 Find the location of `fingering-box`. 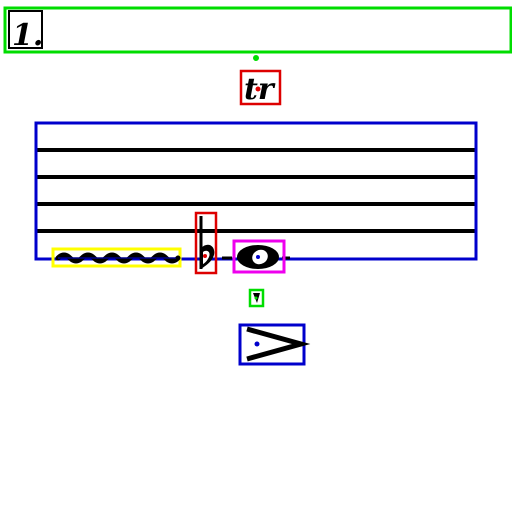

fingering-box is located at coordinates (256, 298).